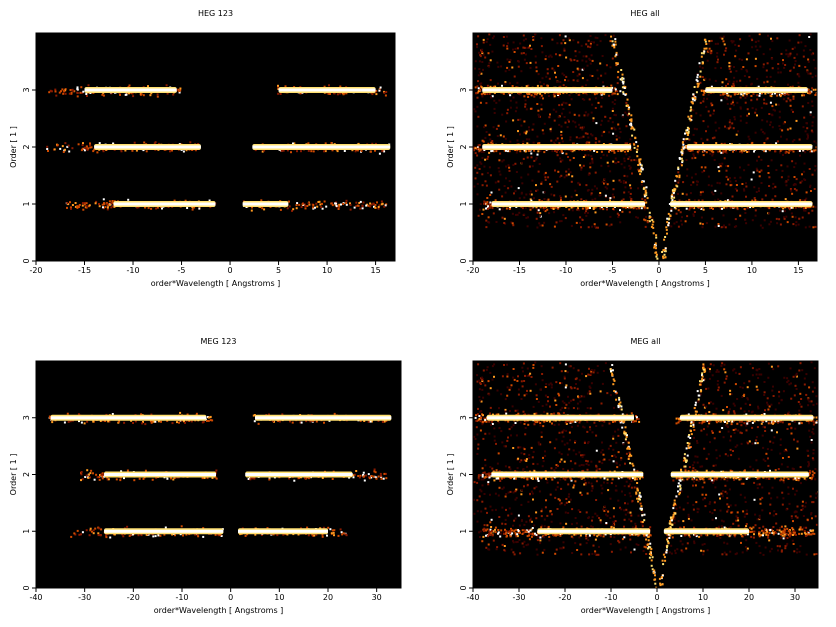 This screenshot has height=627, width=836. What do you see at coordinates (26, 146) in the screenshot?
I see `y-tick-label: 2` at bounding box center [26, 146].